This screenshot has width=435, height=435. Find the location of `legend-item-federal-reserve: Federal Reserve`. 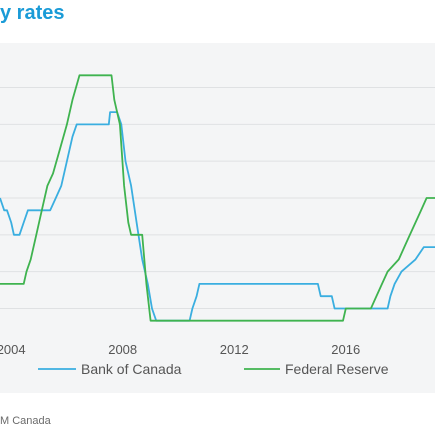

legend-item-federal-reserve: Federal Reserve is located at coordinates (316, 369).